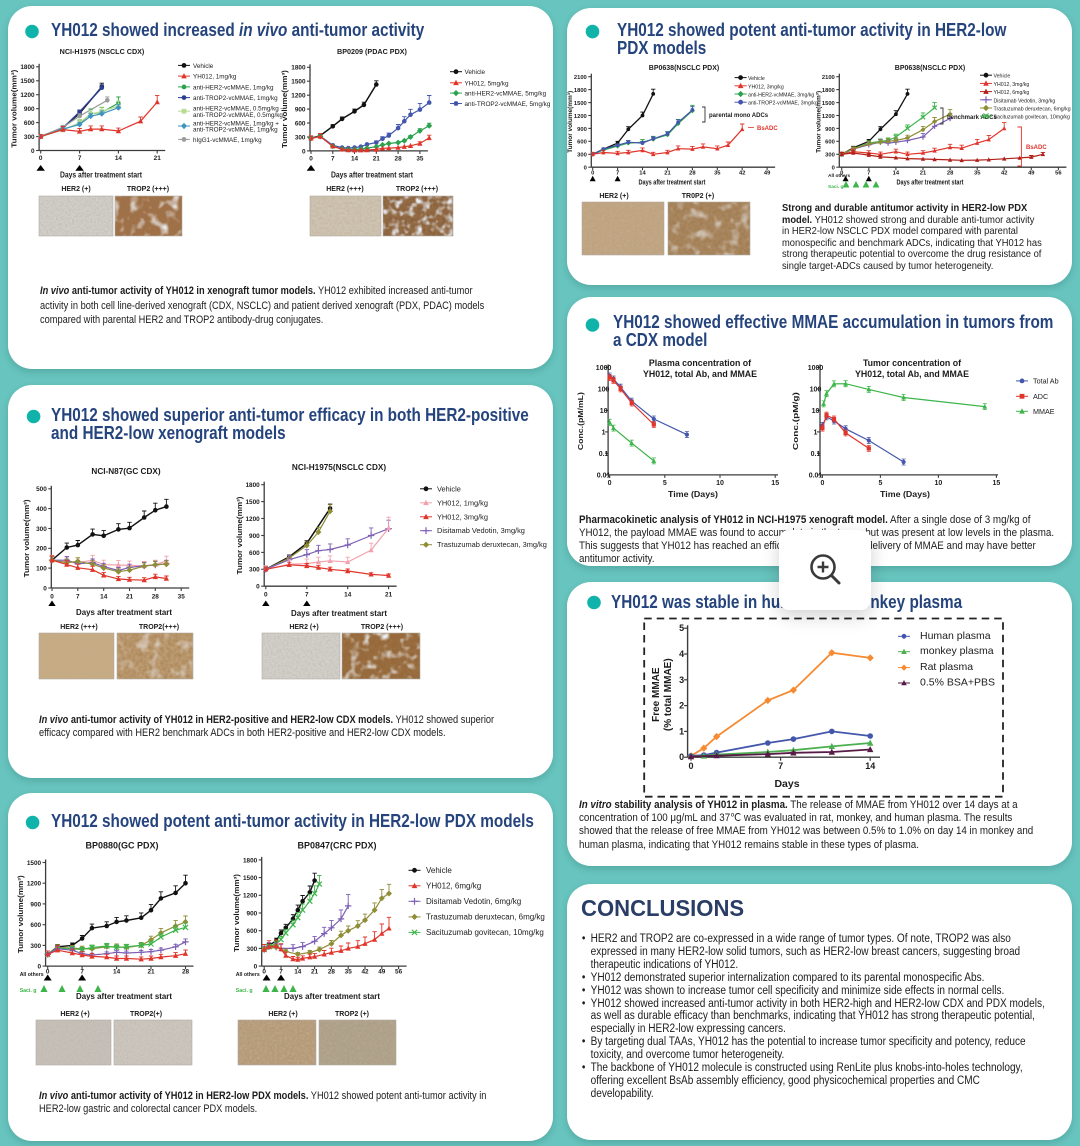 The height and width of the screenshot is (1146, 1080). Describe the element at coordinates (828, 78) in the screenshot. I see `svg-text: 2100` at that location.